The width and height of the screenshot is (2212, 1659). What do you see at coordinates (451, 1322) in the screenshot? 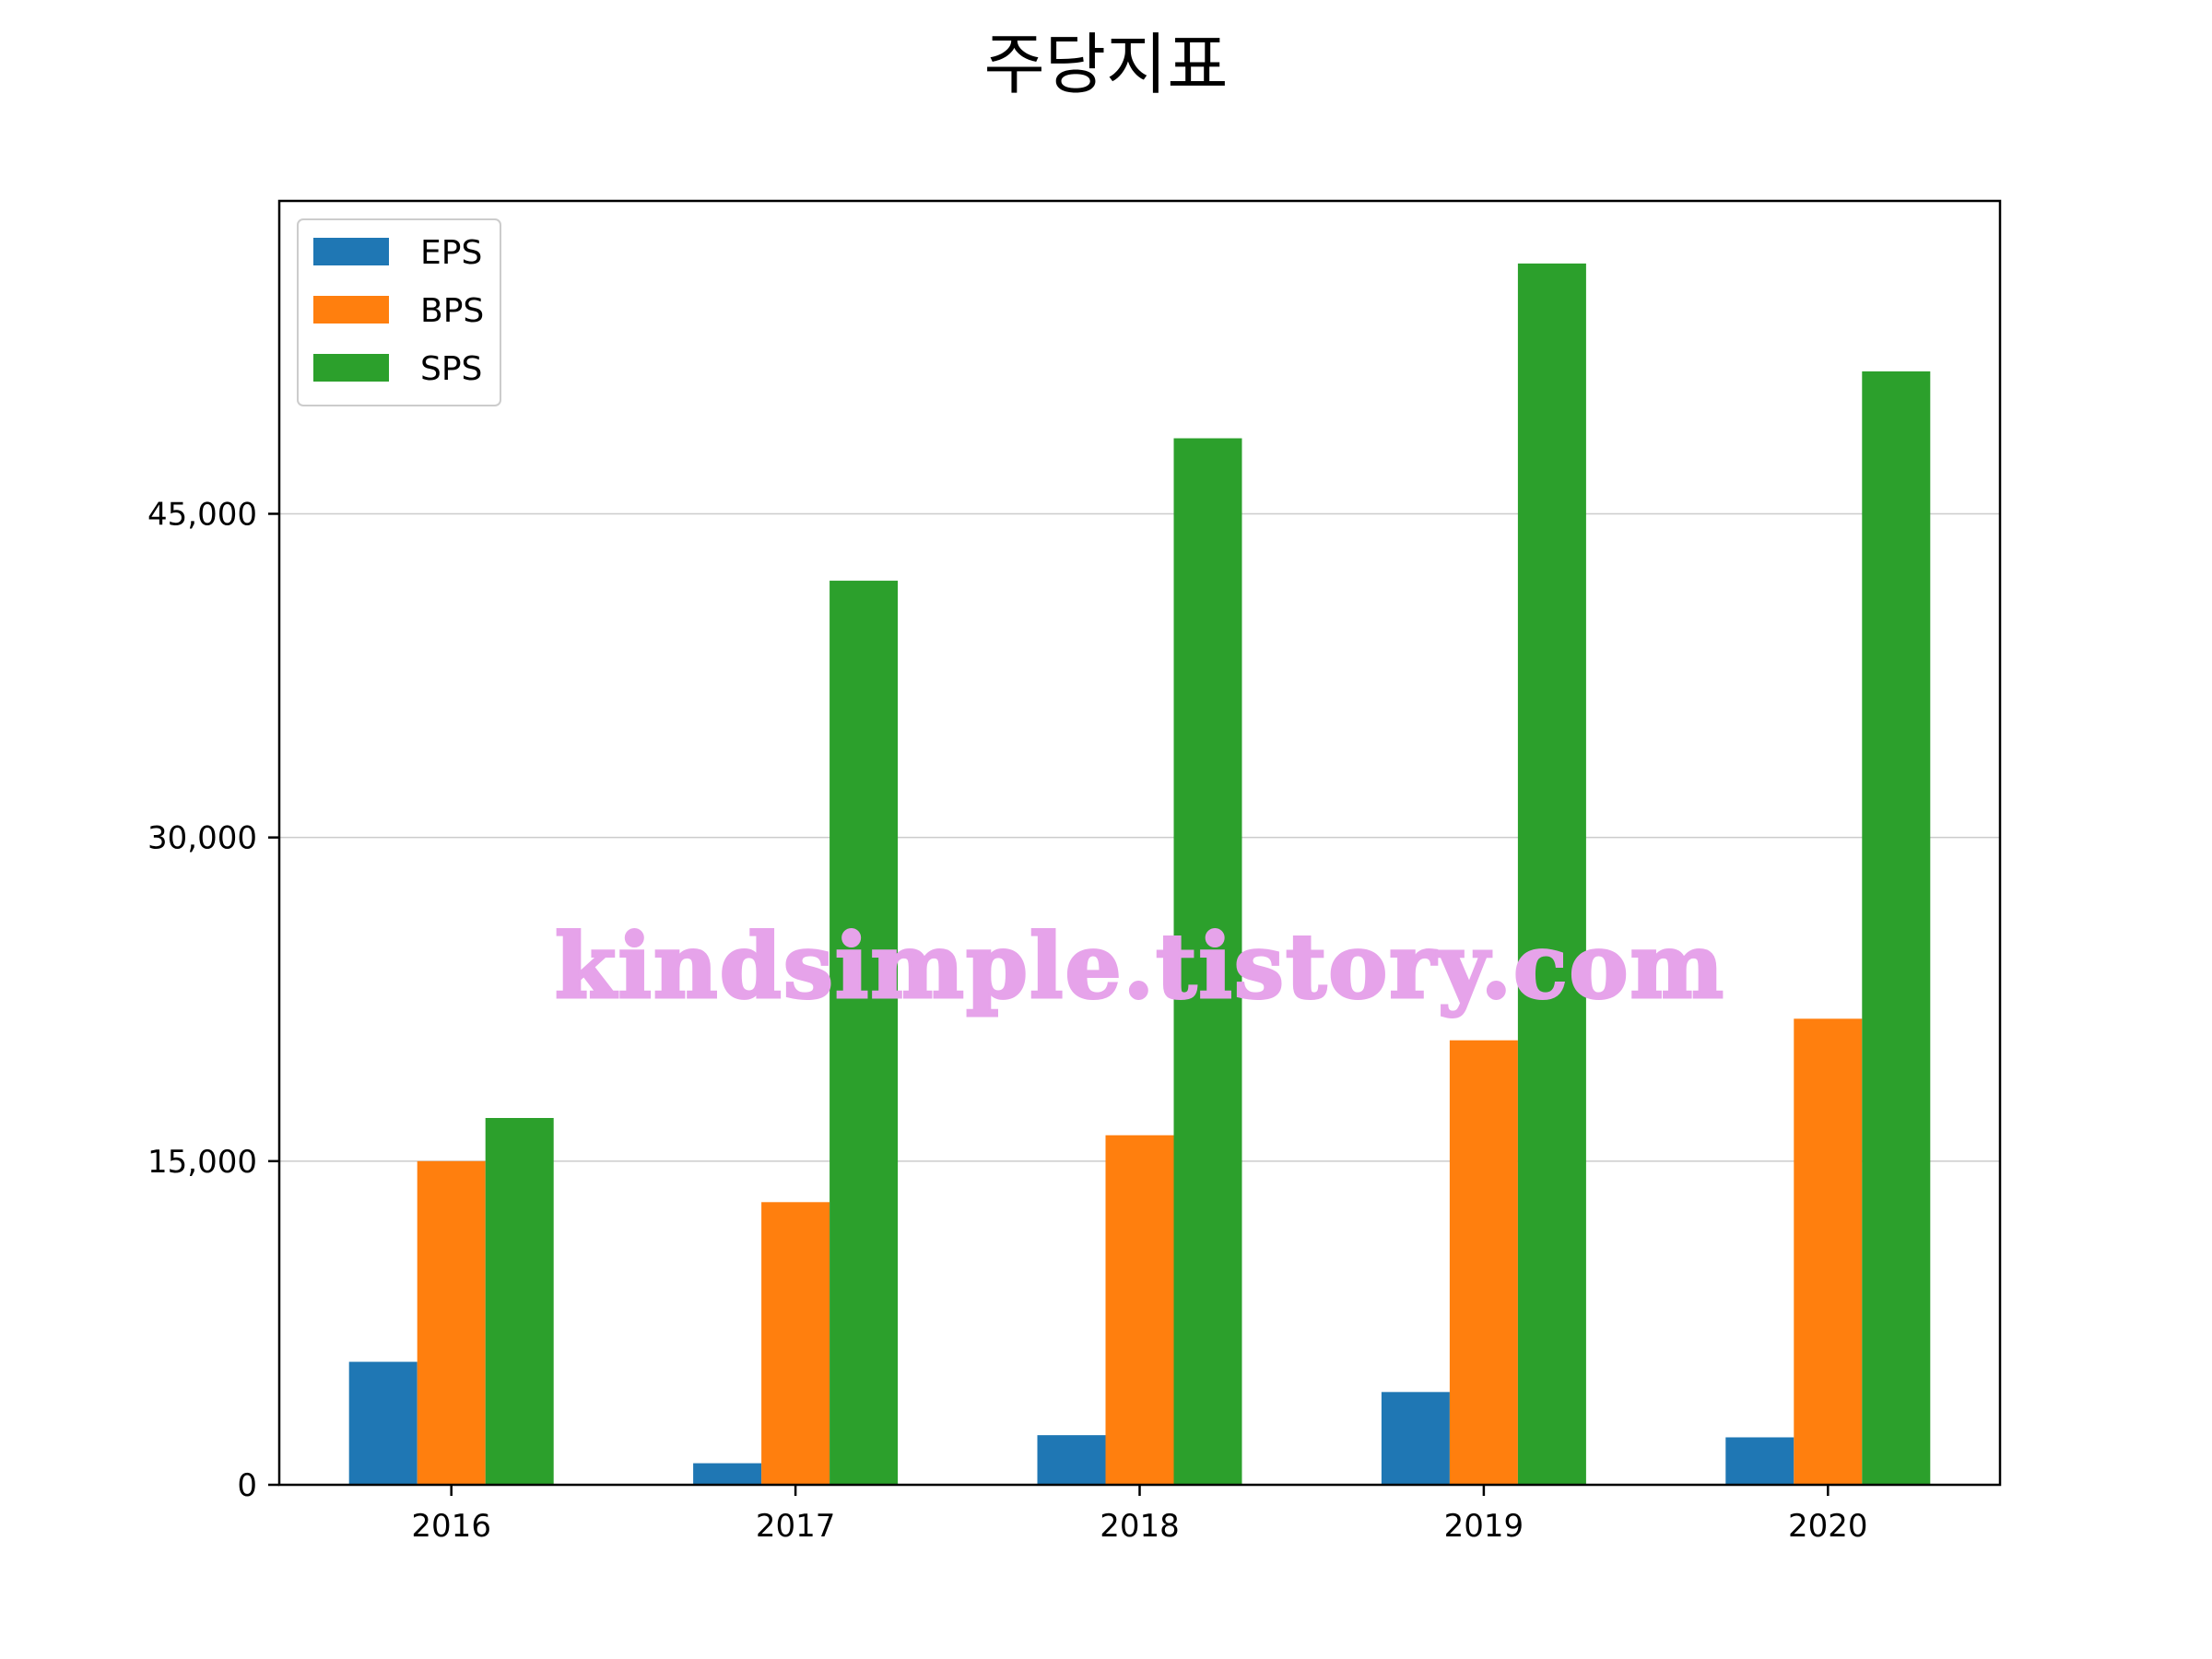
I see `bar-bps-2016` at bounding box center [451, 1322].